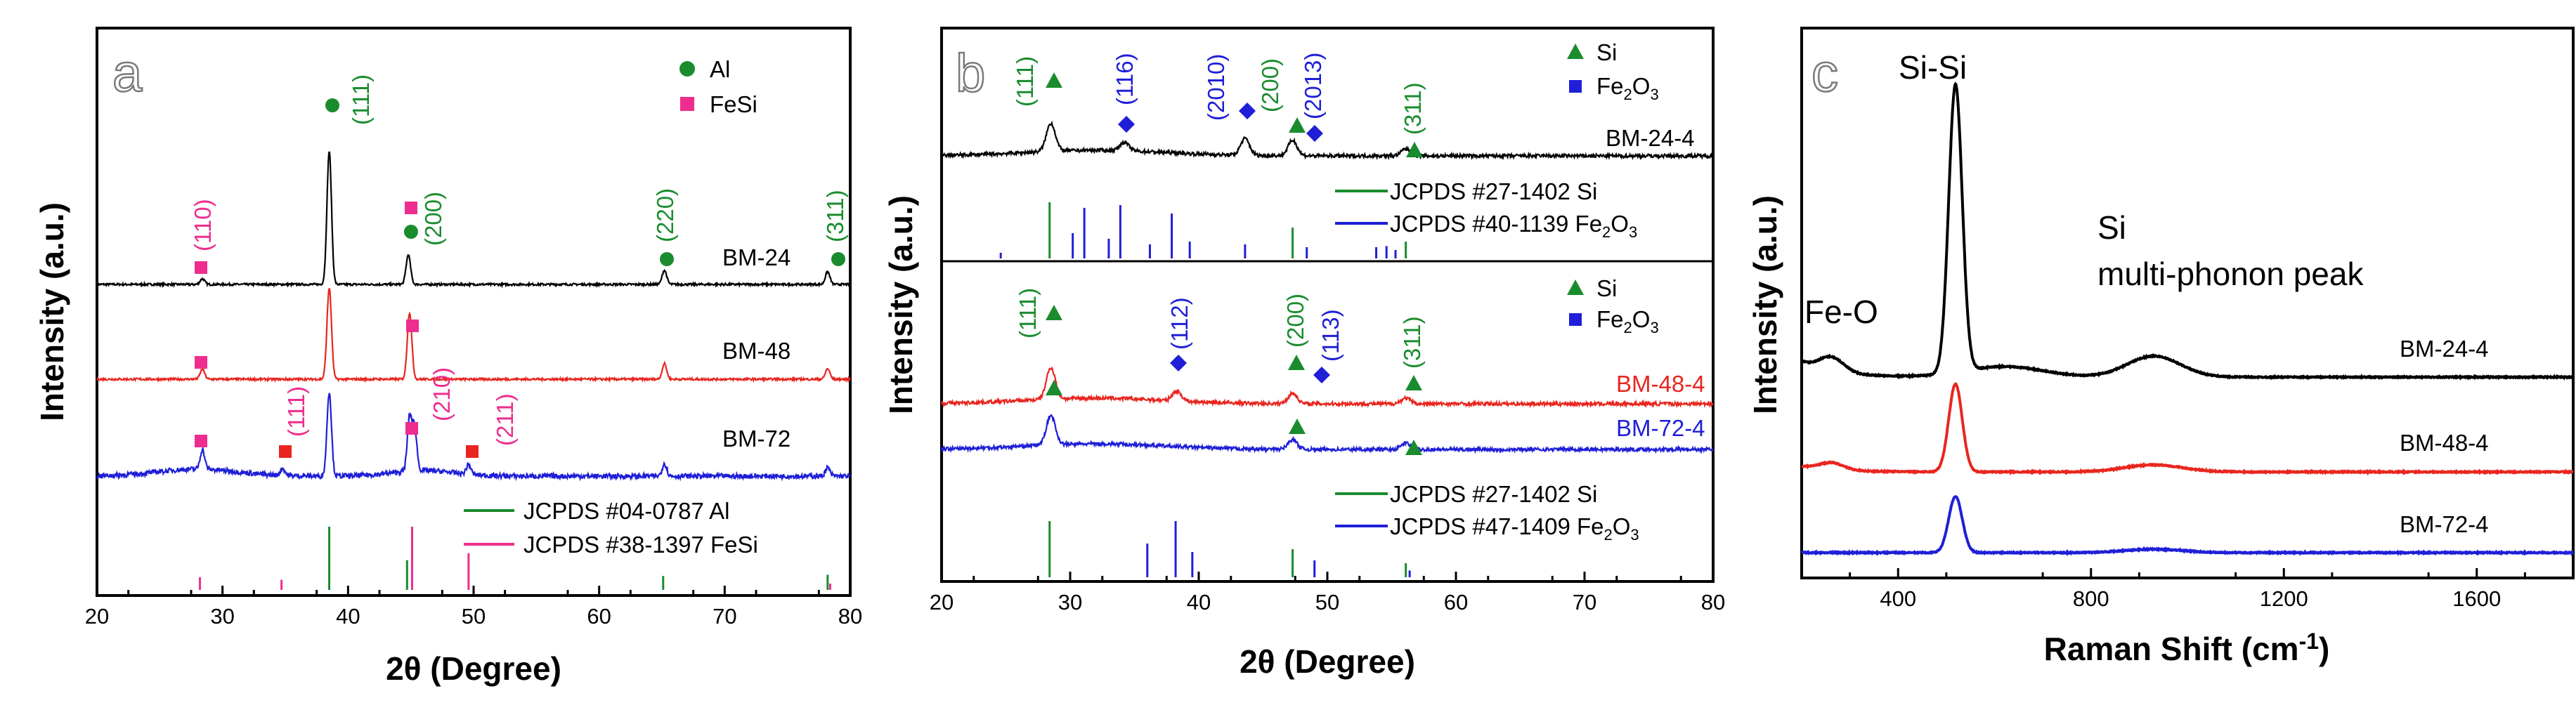 This screenshot has height=717, width=2576. What do you see at coordinates (970, 73) in the screenshot?
I see `panel-b-label: b` at bounding box center [970, 73].